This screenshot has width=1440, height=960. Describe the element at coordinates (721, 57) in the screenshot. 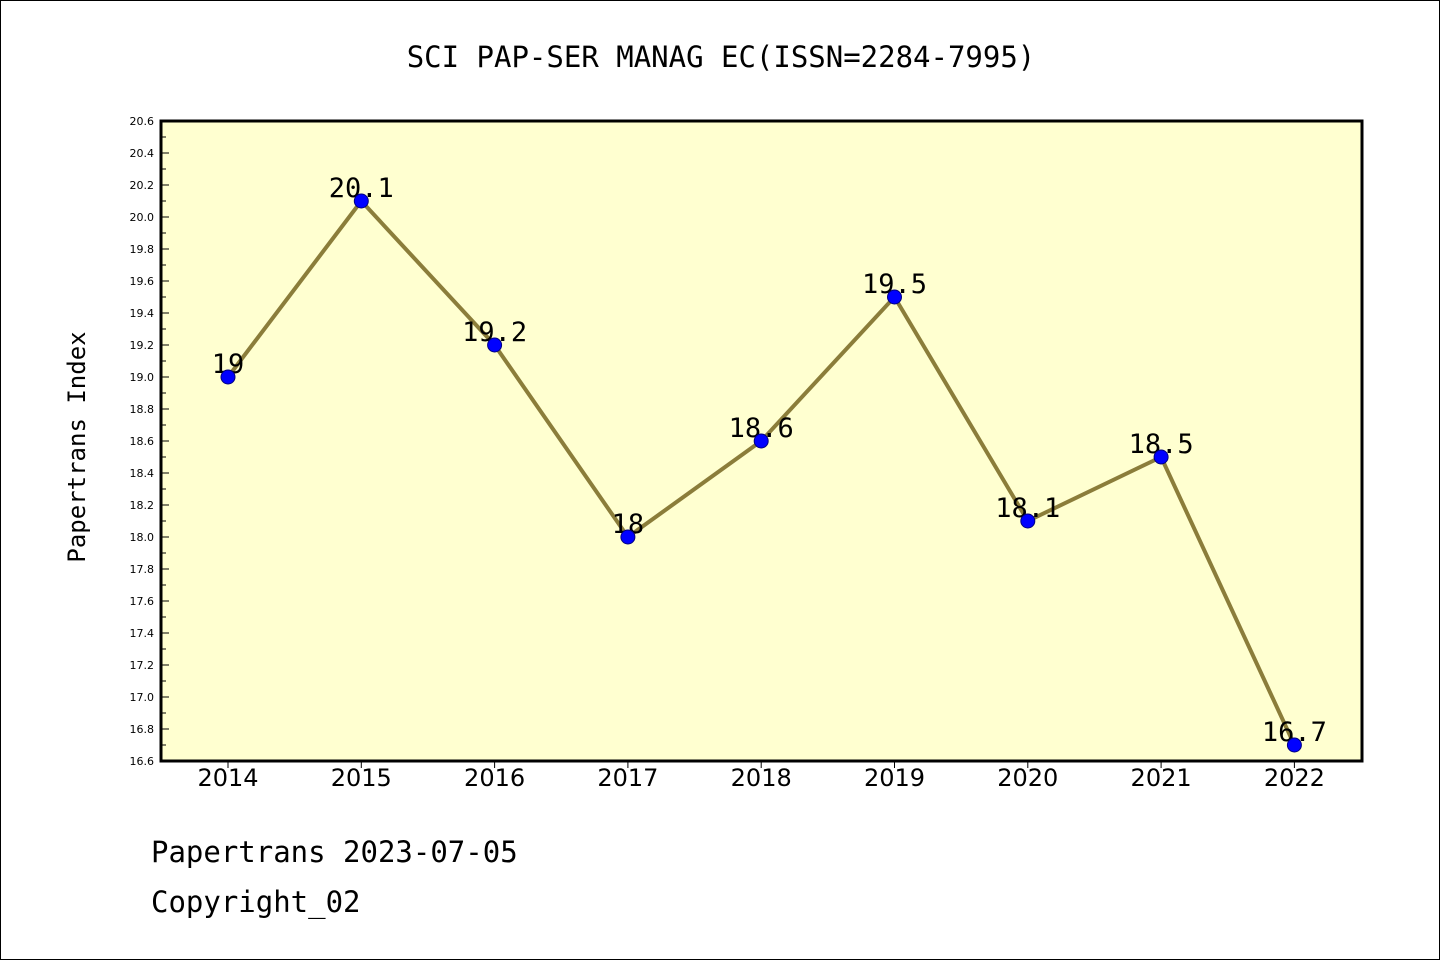

I see `chart-title: SCI PAP-SER MANAG EC(ISSN=2284-7995)` at that location.